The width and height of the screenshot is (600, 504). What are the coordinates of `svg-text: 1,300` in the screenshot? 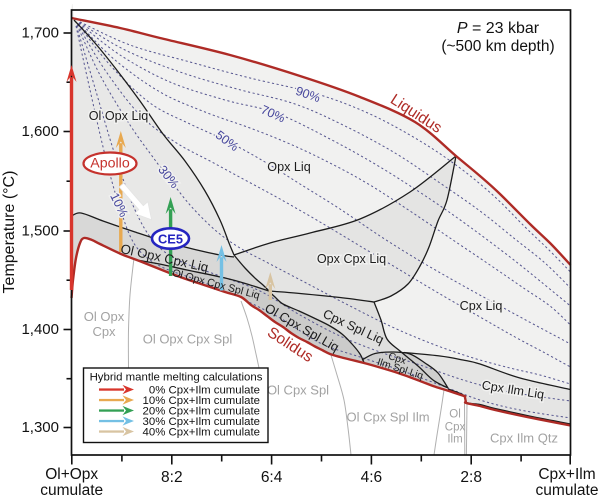 It's located at (40, 427).